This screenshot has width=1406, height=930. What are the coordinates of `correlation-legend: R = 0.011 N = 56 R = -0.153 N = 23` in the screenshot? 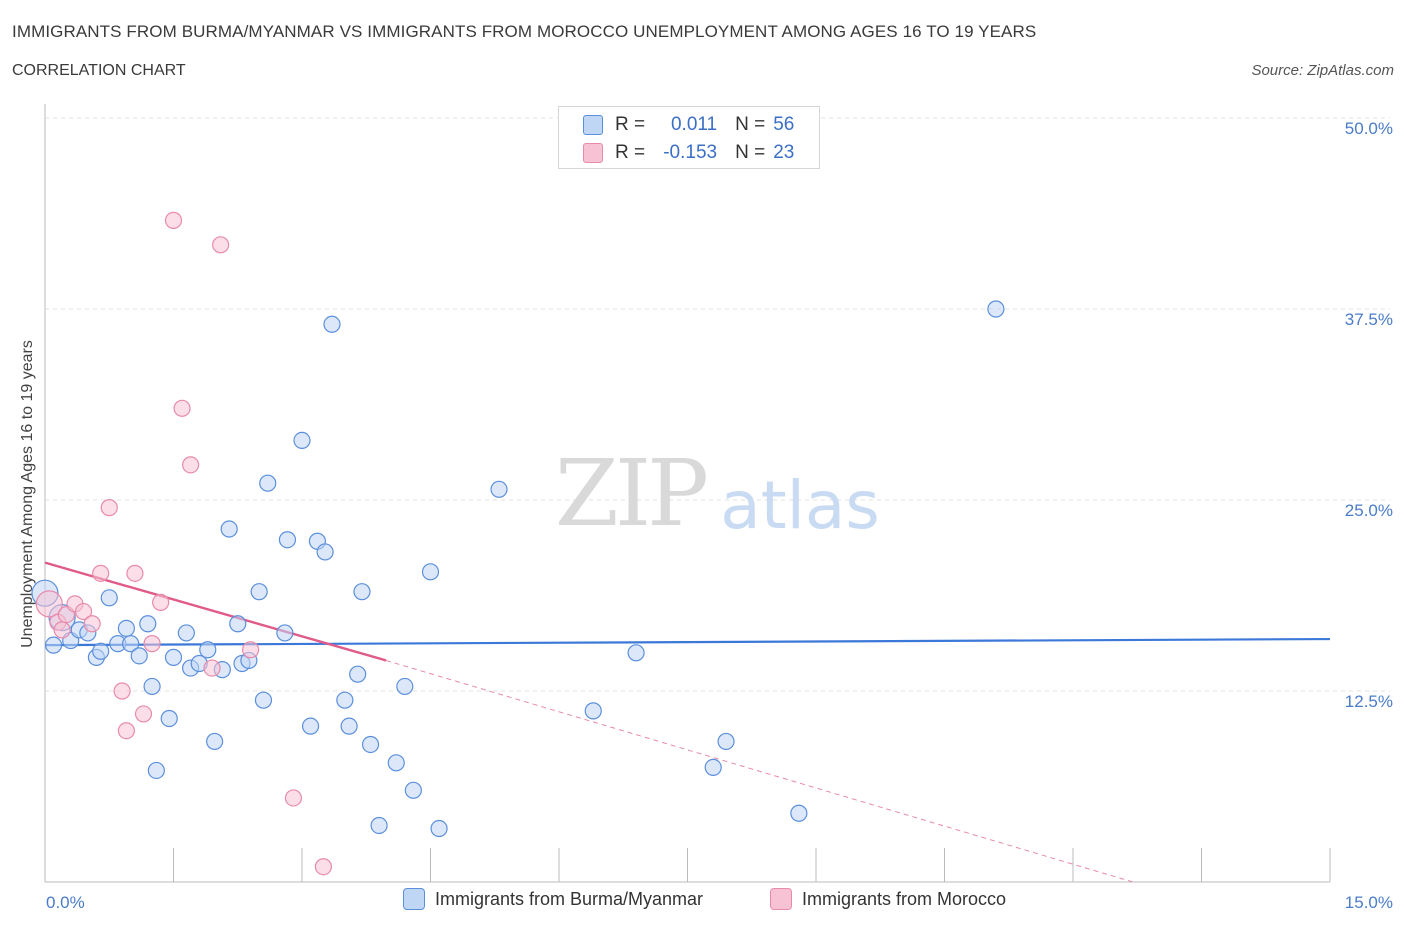 It's located at (689, 137).